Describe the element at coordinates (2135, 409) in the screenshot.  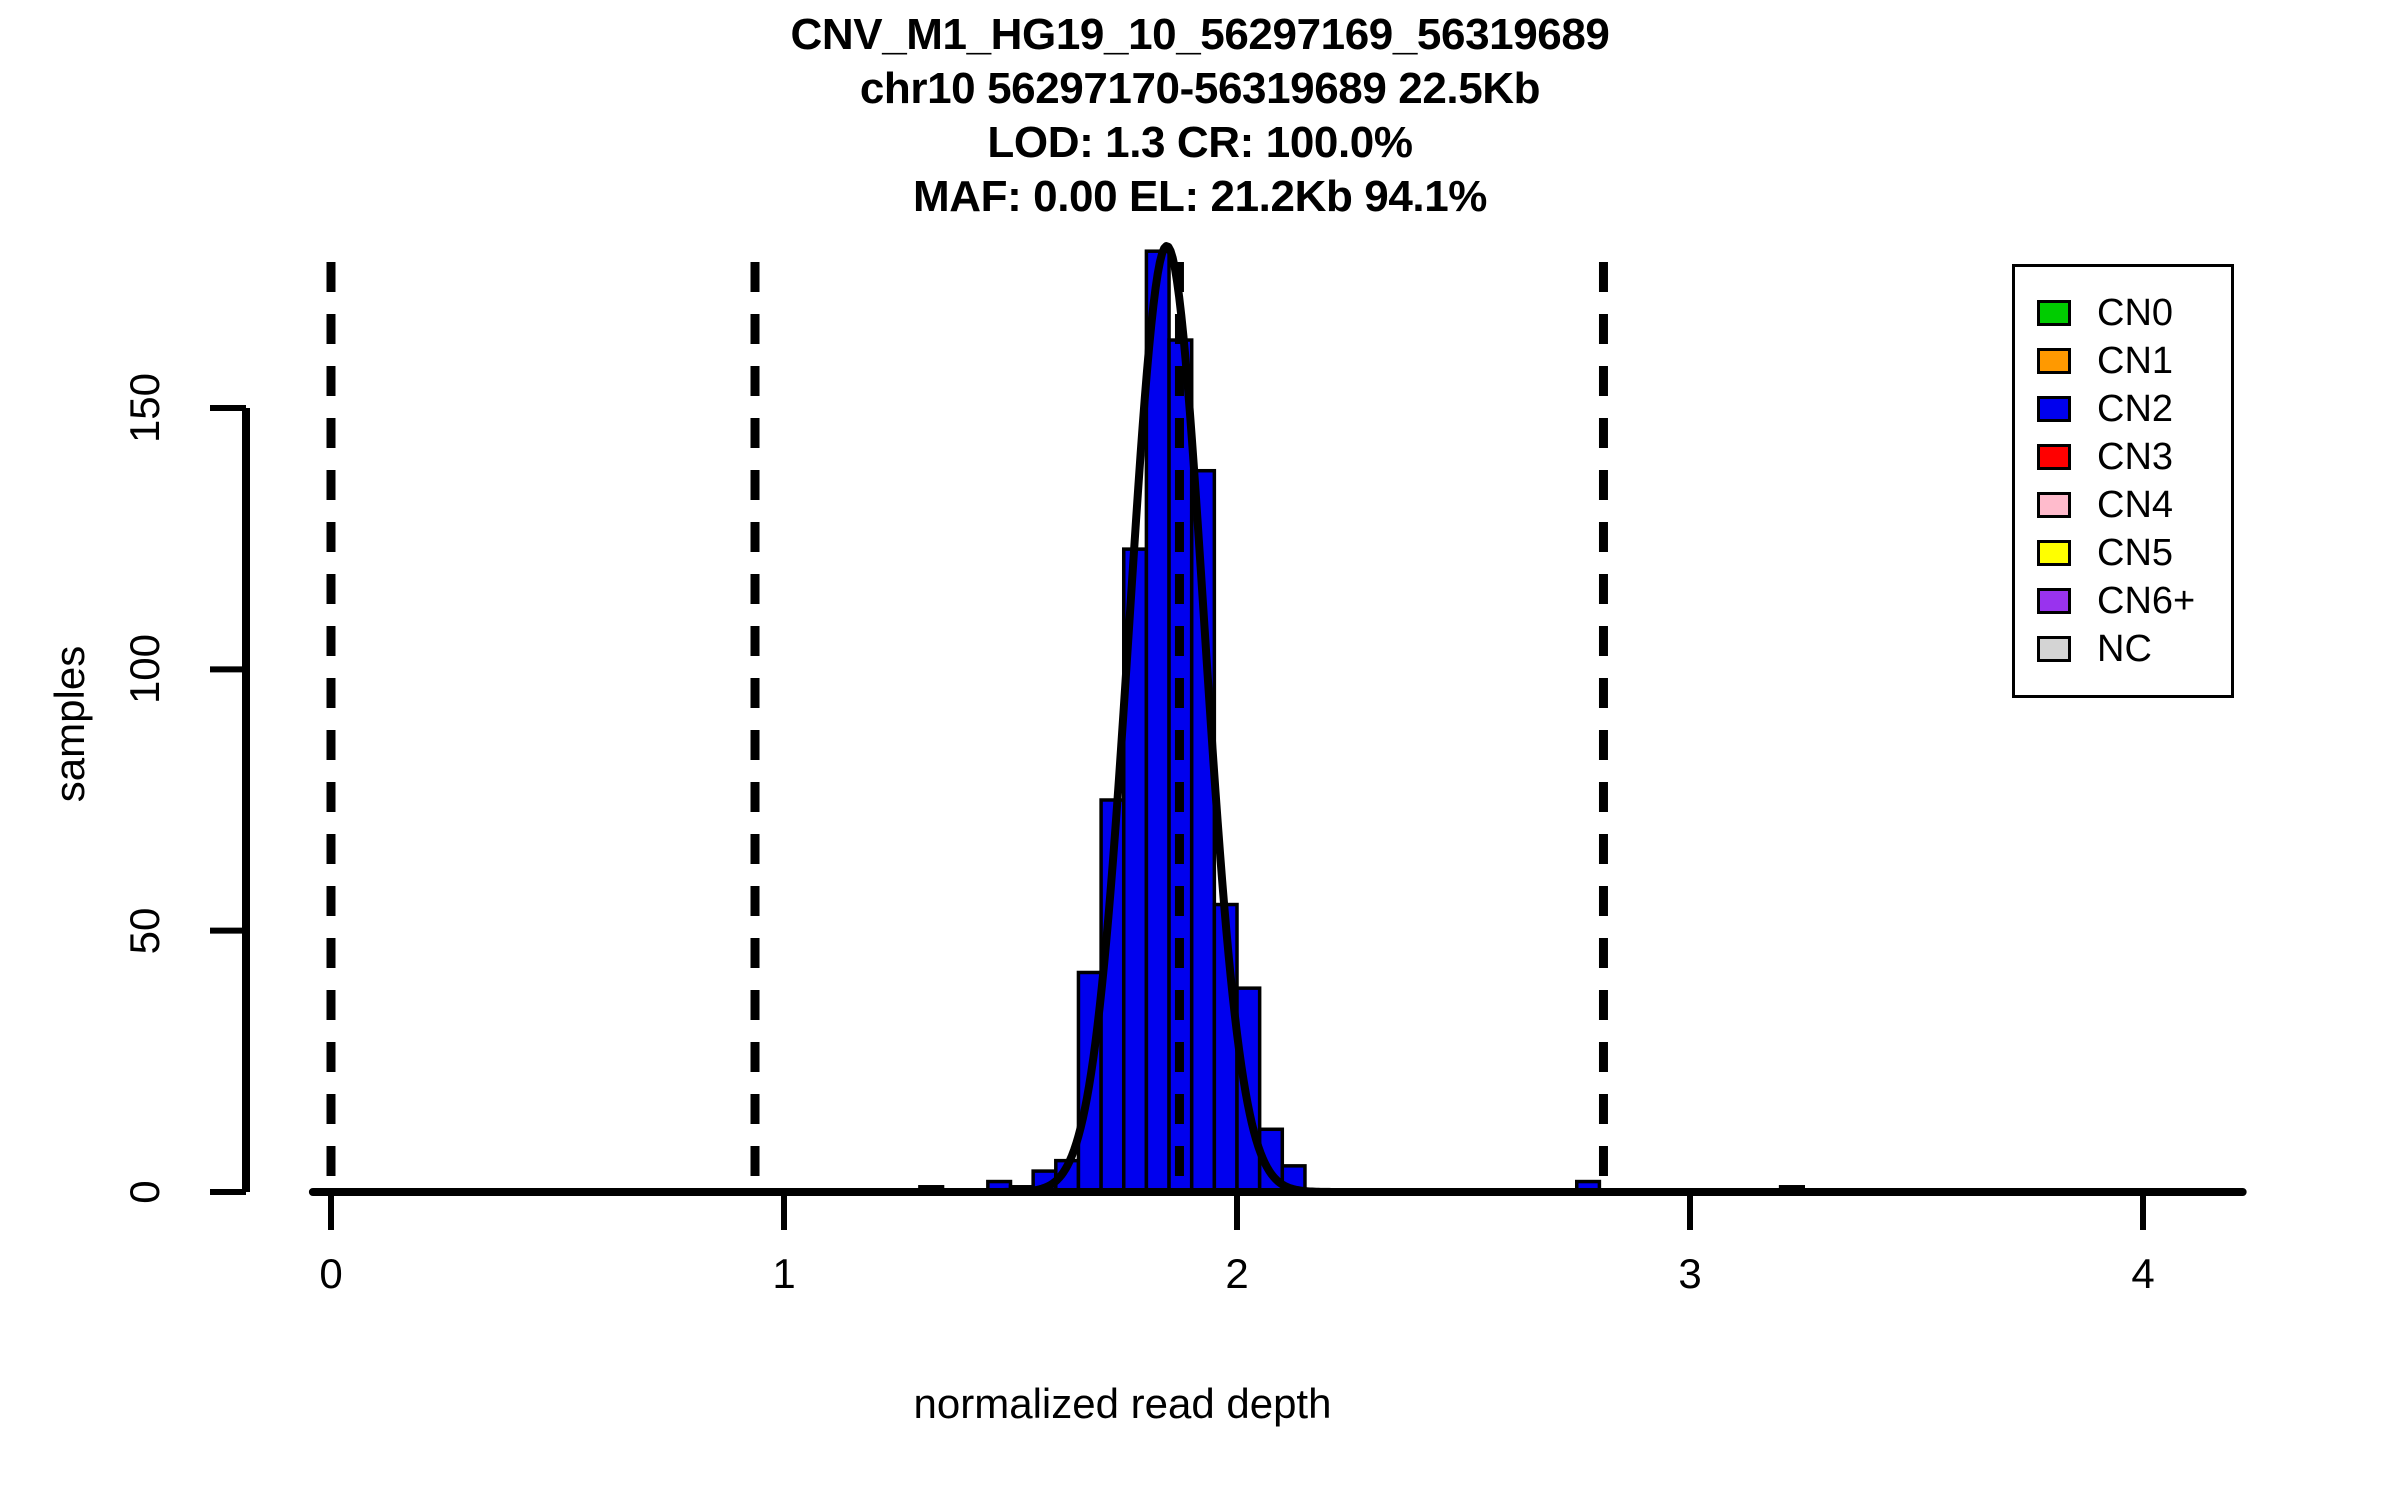
I see `legend-item-label: CN2` at that location.